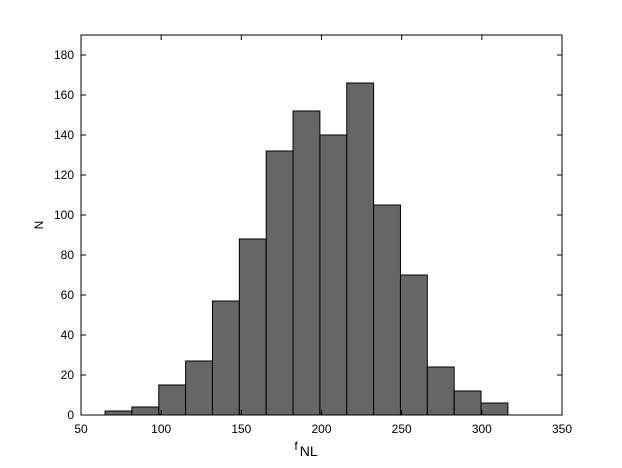  I want to click on x-axis-label: f NL, so click(305, 449).